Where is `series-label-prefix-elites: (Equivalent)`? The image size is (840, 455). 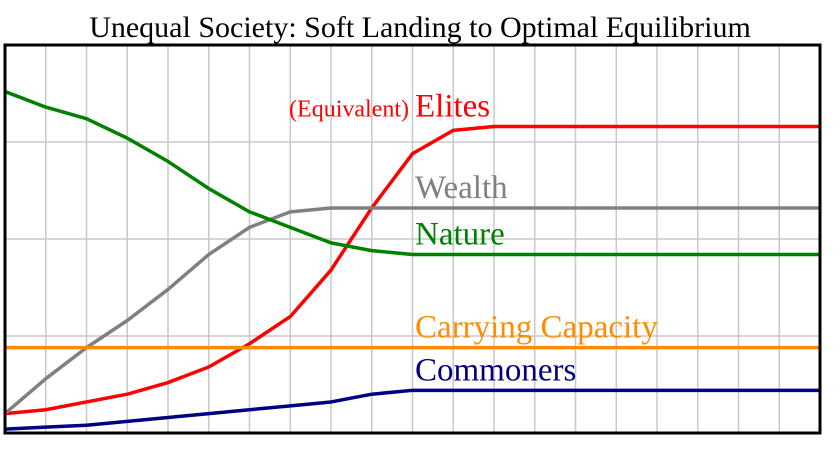
series-label-prefix-elites: (Equivalent) is located at coordinates (349, 109).